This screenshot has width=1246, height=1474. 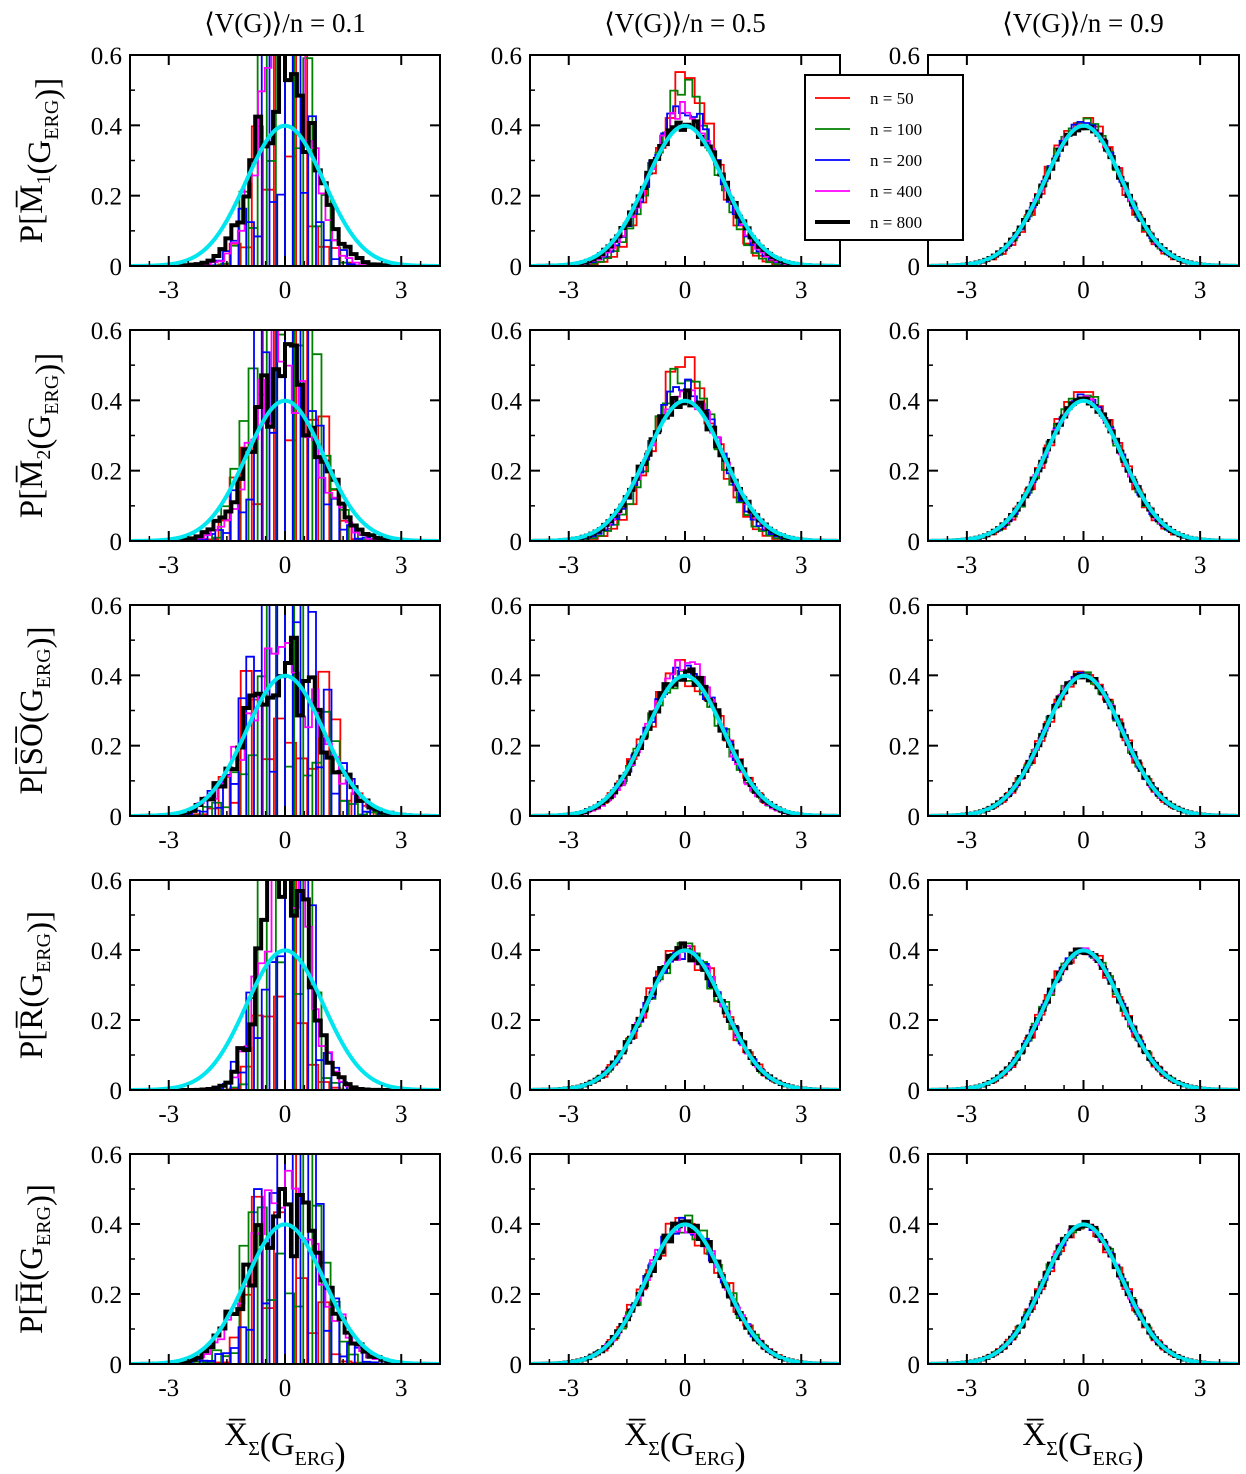 I want to click on legend-frame, so click(x=884, y=157).